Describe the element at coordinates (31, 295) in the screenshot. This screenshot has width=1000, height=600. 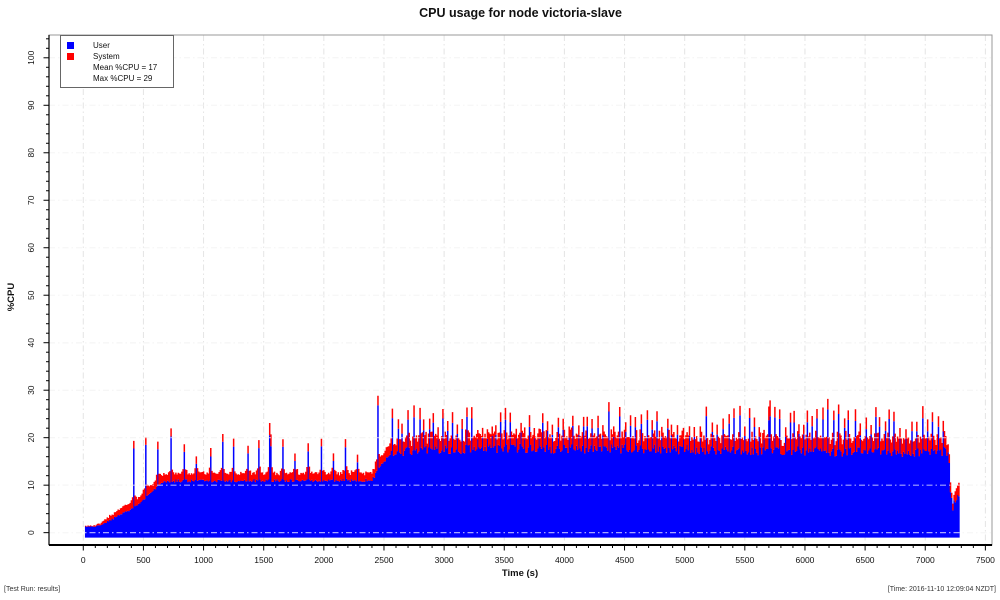
I see `svg-text: 50` at that location.